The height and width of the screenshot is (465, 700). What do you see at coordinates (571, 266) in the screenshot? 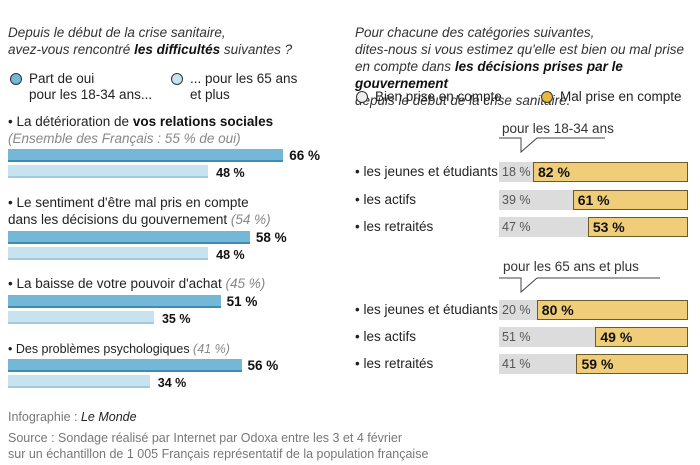
I see `callout-65-plus: pour les 65 ans et plus` at bounding box center [571, 266].